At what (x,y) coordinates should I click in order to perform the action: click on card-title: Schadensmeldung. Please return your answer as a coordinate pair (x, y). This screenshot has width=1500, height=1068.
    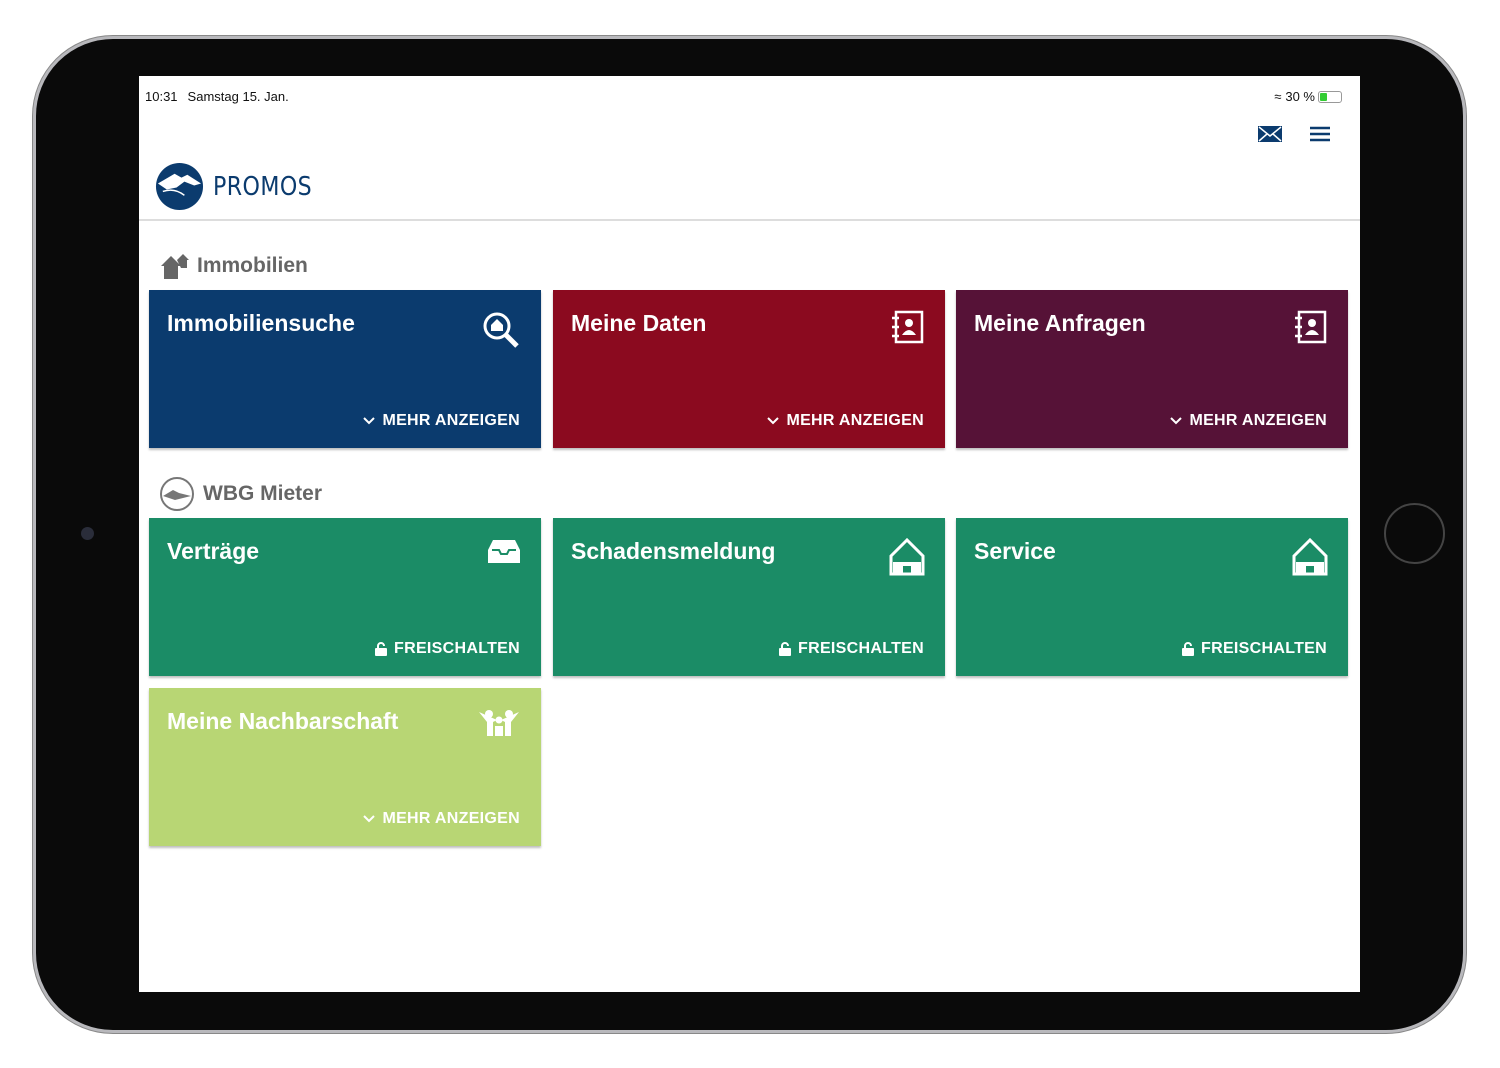
    Looking at the image, I should click on (673, 551).